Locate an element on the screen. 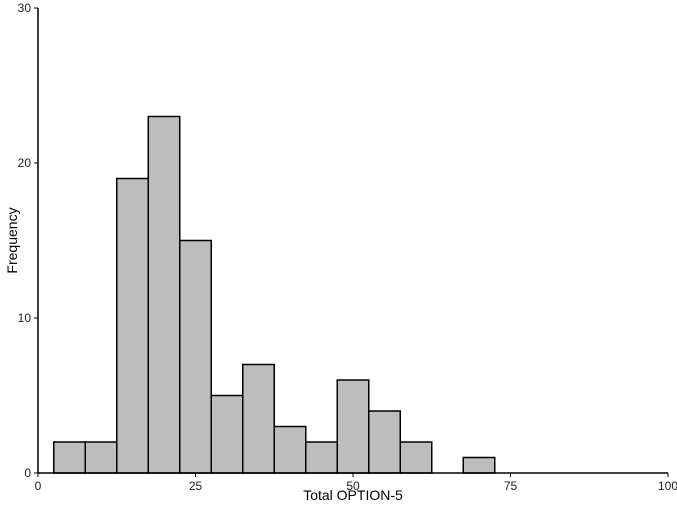 The image size is (677, 508). y-axis-ticks: 0 10 20 30 is located at coordinates (28, 240).